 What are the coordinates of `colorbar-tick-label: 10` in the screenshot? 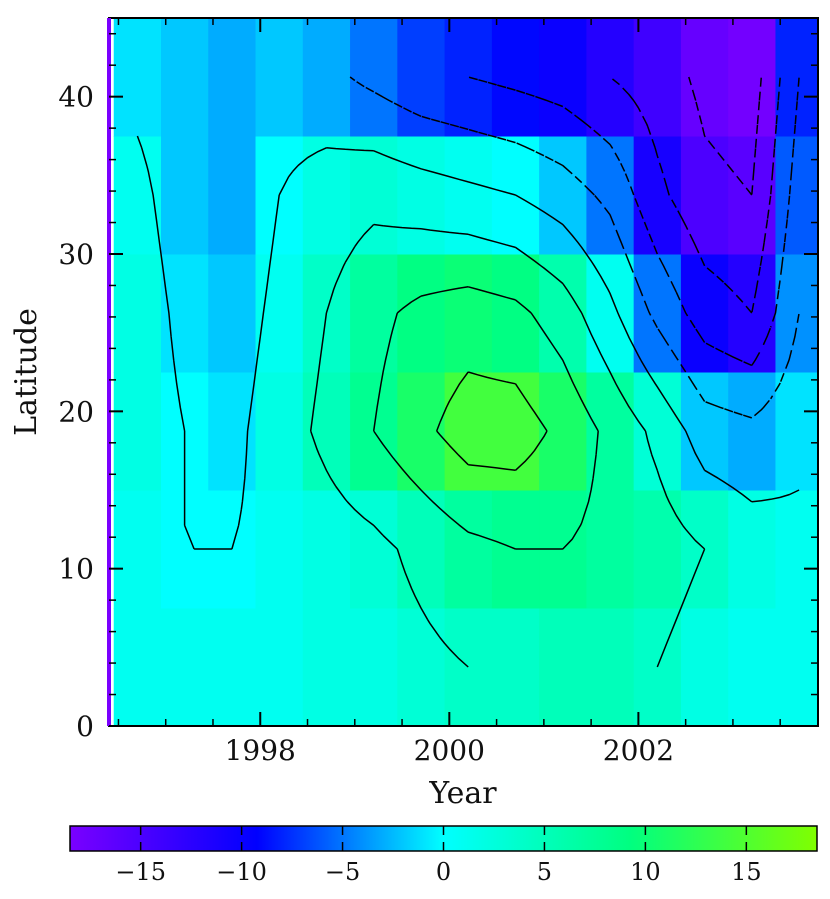 It's located at (645, 872).